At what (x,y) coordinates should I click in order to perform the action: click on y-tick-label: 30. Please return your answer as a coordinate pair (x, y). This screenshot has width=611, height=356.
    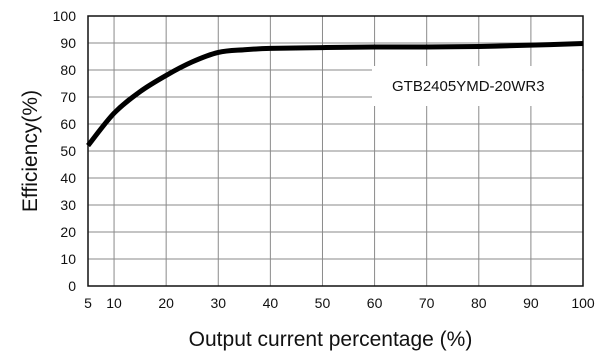
    Looking at the image, I should click on (68, 205).